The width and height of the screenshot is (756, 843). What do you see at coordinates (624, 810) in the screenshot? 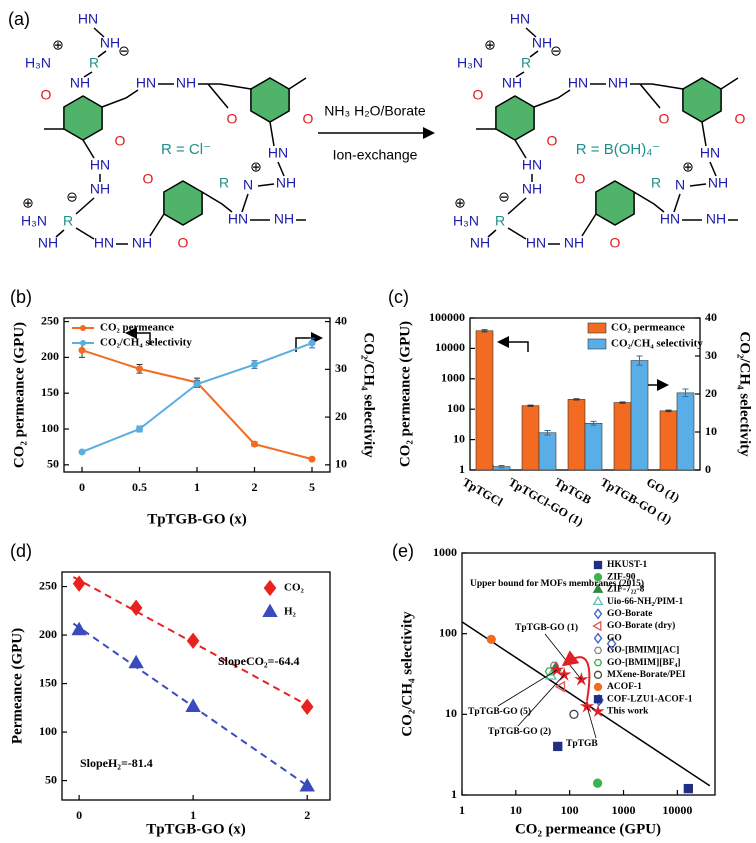
I see `x-tick-label: 1000` at bounding box center [624, 810].